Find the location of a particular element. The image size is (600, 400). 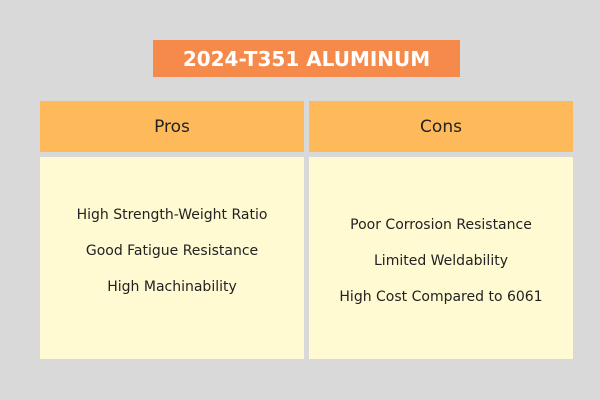

column-header: Cons is located at coordinates (441, 126).